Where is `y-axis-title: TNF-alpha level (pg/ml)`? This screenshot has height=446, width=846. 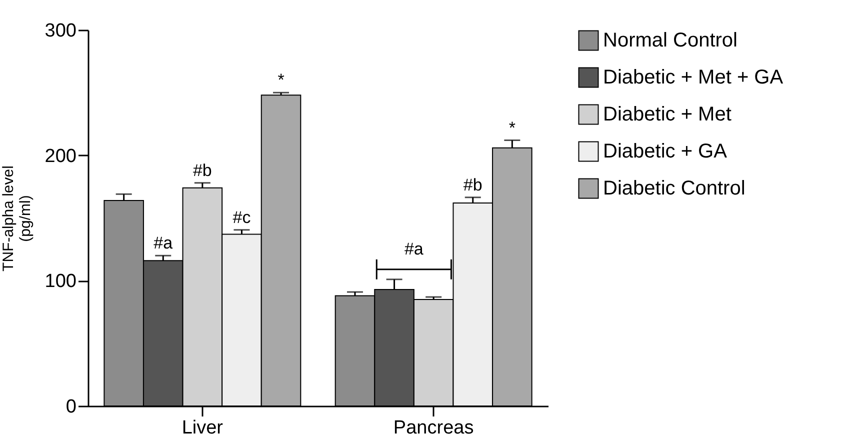
y-axis-title: TNF-alpha level (pg/ml) is located at coordinates (17, 219).